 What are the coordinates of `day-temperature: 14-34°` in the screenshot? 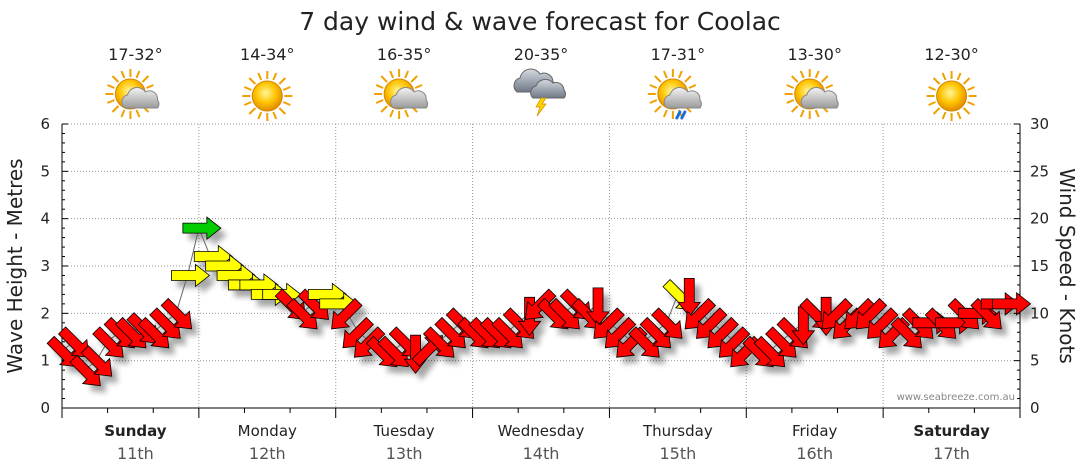 It's located at (267, 54).